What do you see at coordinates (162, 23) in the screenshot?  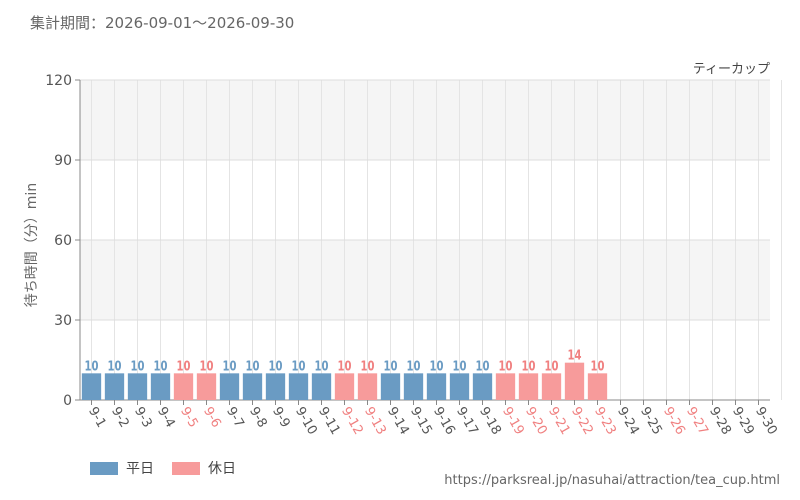 I see `period-label: 集計期間：2026-09-01〜2026-09-30` at bounding box center [162, 23].